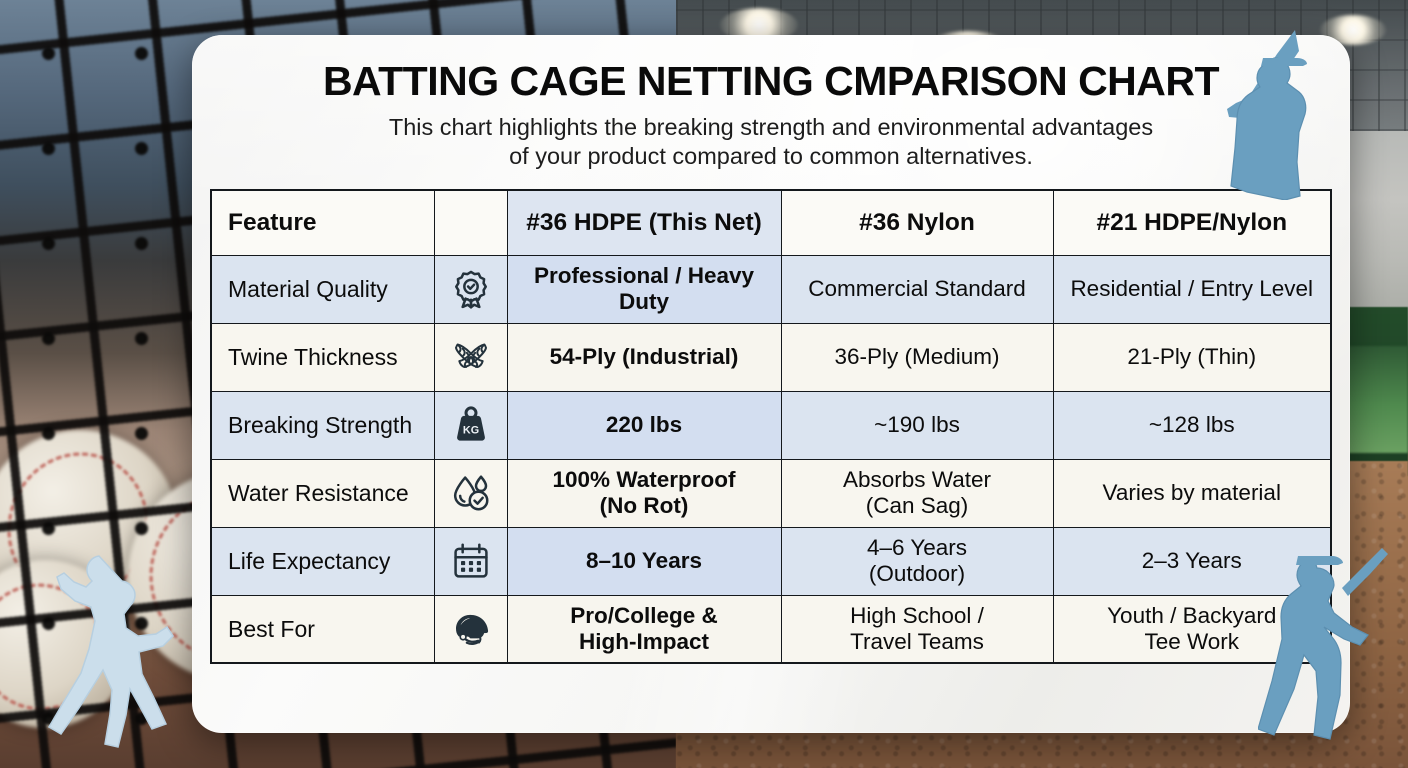  I want to click on row-feature-label: Water Resistance, so click(322, 493).